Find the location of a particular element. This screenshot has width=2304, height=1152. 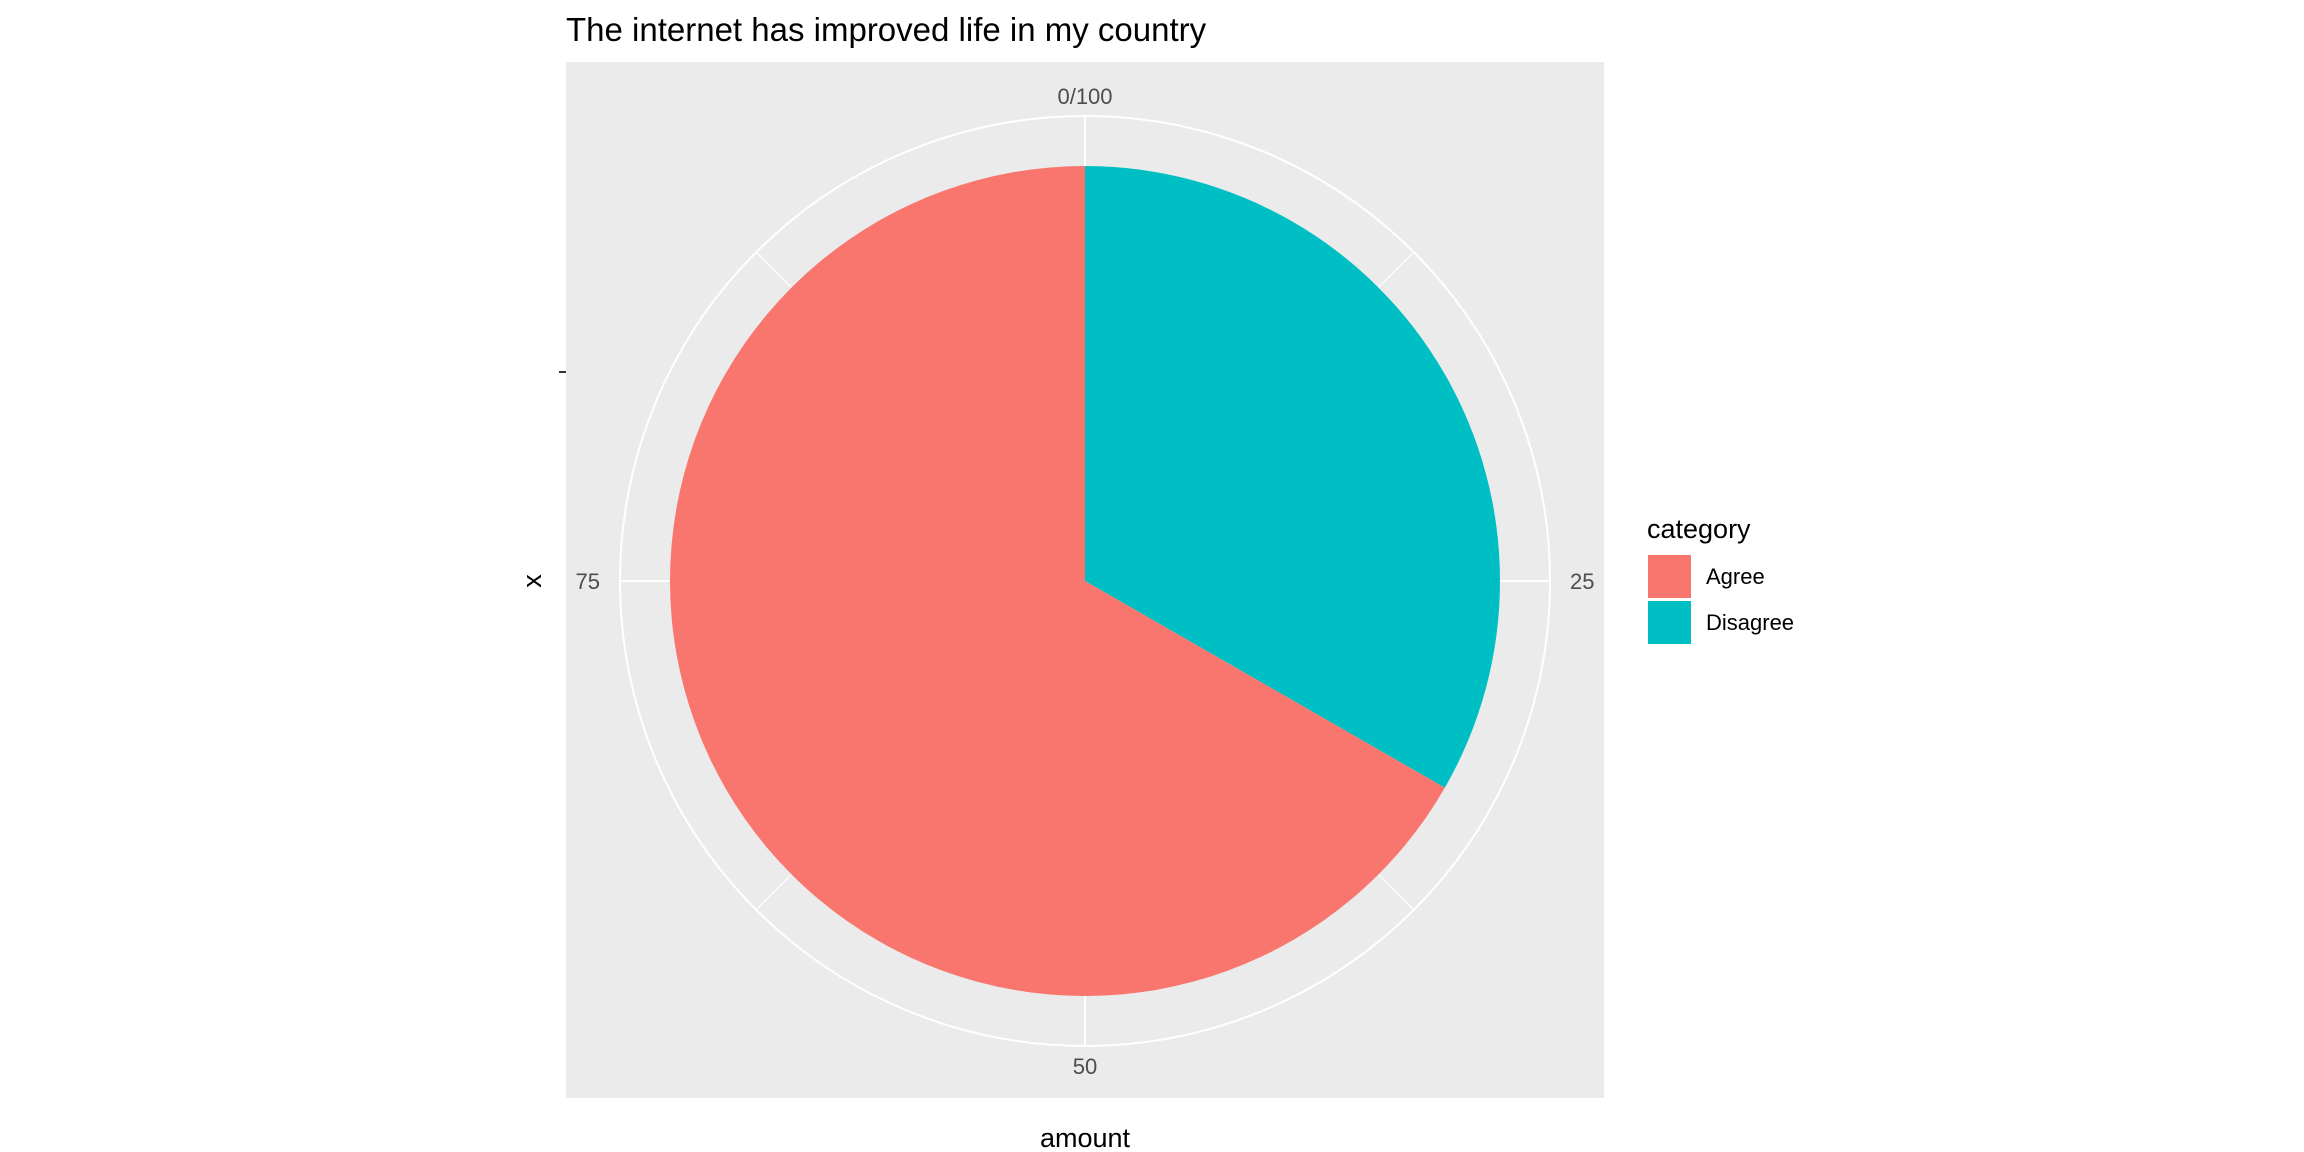

angle-tick-label: 75 is located at coordinates (588, 581).